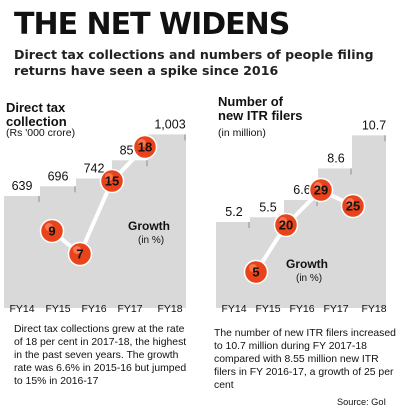 The height and width of the screenshot is (414, 400). What do you see at coordinates (152, 24) in the screenshot?
I see `page-title: THE NET WIDENS` at bounding box center [152, 24].